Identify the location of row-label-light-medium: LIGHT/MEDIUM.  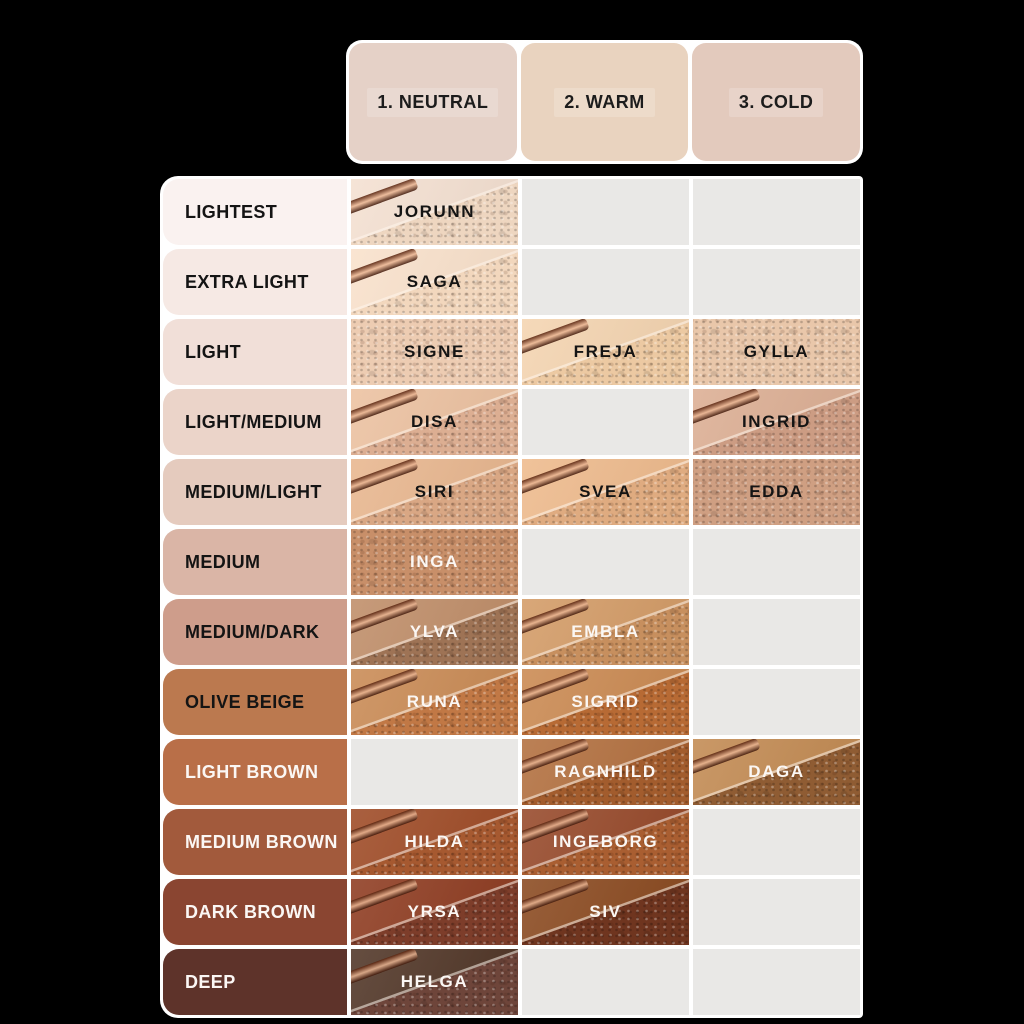
(255, 422).